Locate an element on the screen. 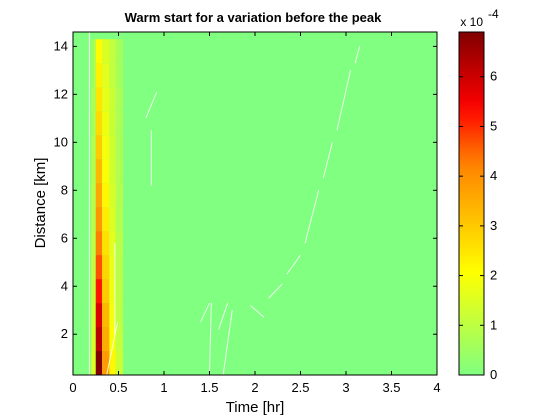  y-tick-label: 6 is located at coordinates (64, 237).